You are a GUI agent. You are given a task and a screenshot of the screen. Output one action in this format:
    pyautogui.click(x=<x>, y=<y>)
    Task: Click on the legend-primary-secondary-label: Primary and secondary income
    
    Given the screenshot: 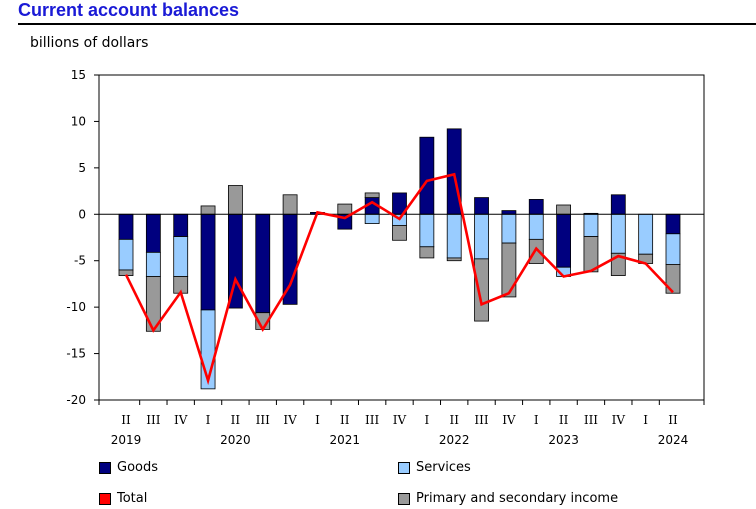 What is the action you would take?
    pyautogui.click(x=517, y=498)
    